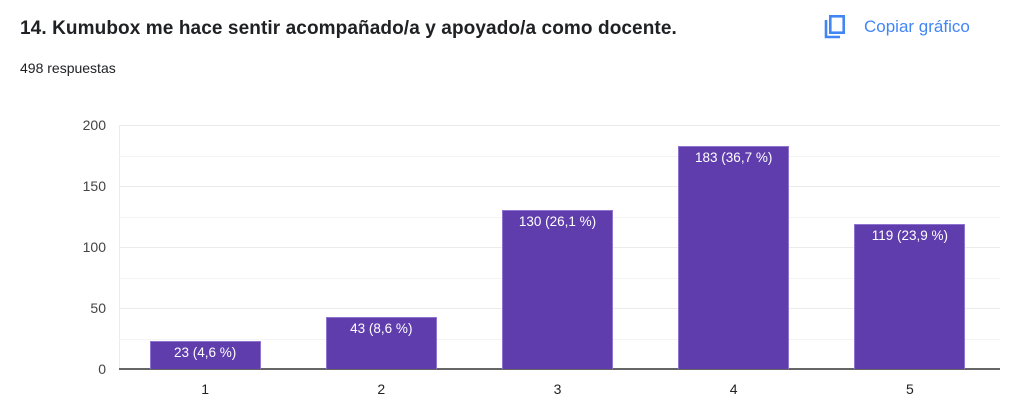 This screenshot has width=1024, height=405. Describe the element at coordinates (557, 289) in the screenshot. I see `bar-3: 130 (26,1 %)` at that location.